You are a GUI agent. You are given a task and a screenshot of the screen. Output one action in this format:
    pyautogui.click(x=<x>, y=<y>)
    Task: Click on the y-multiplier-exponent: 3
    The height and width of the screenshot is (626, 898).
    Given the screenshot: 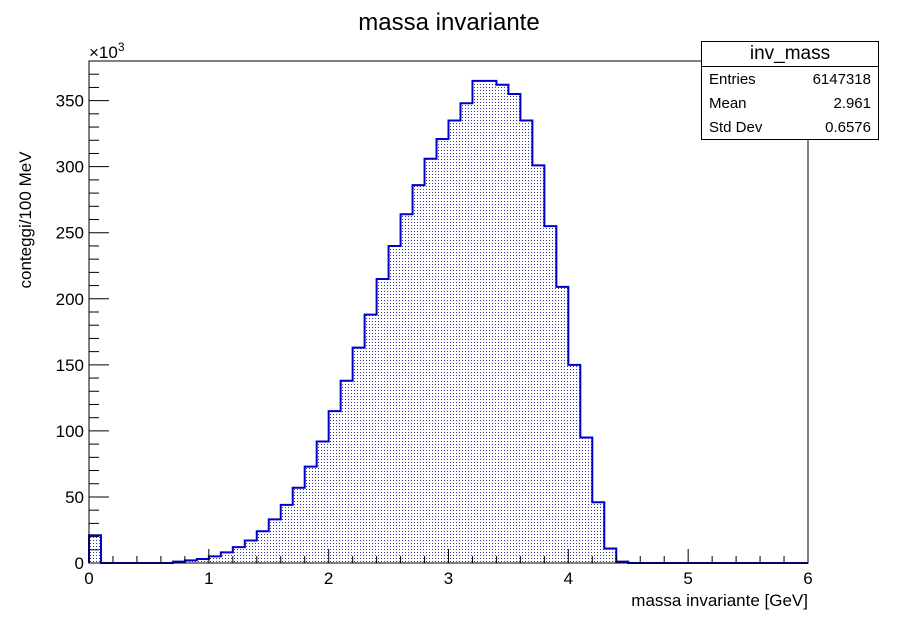 What is the action you would take?
    pyautogui.click(x=121, y=47)
    